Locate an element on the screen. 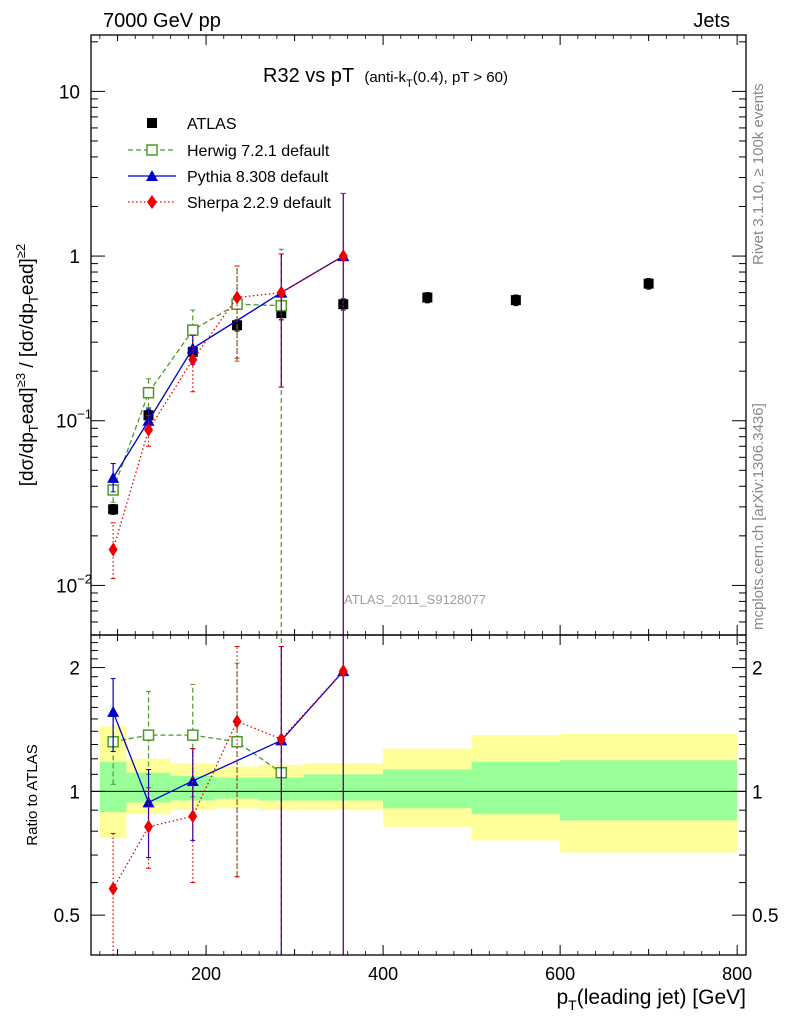 Image resolution: width=786 pixels, height=1024 pixels. watermark: ATLAS_2011_S9128077 is located at coordinates (415, 599).